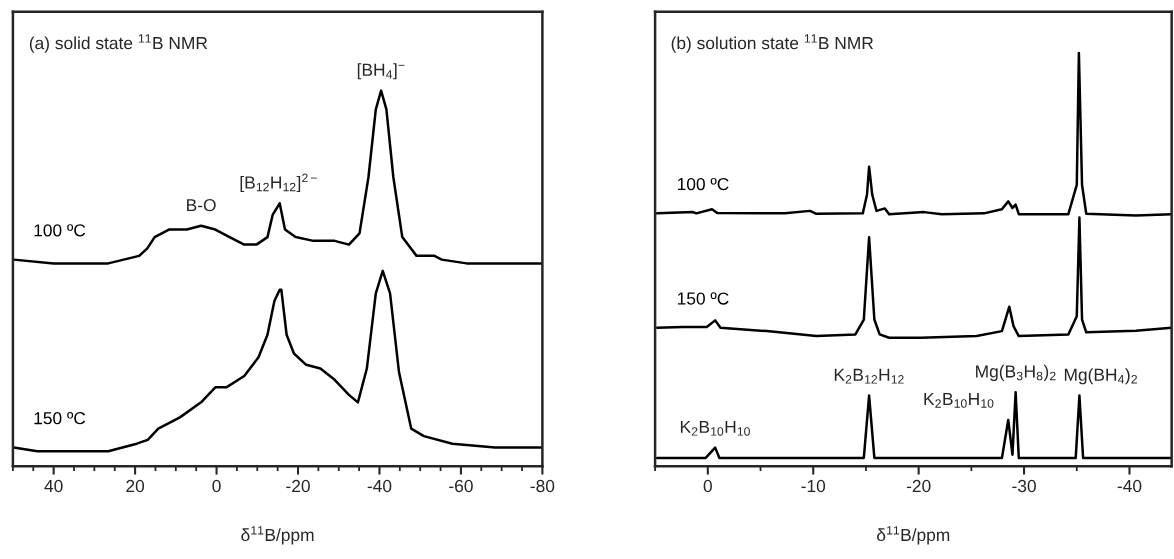  Describe the element at coordinates (542, 486) in the screenshot. I see `x-tick-label: -80` at that location.